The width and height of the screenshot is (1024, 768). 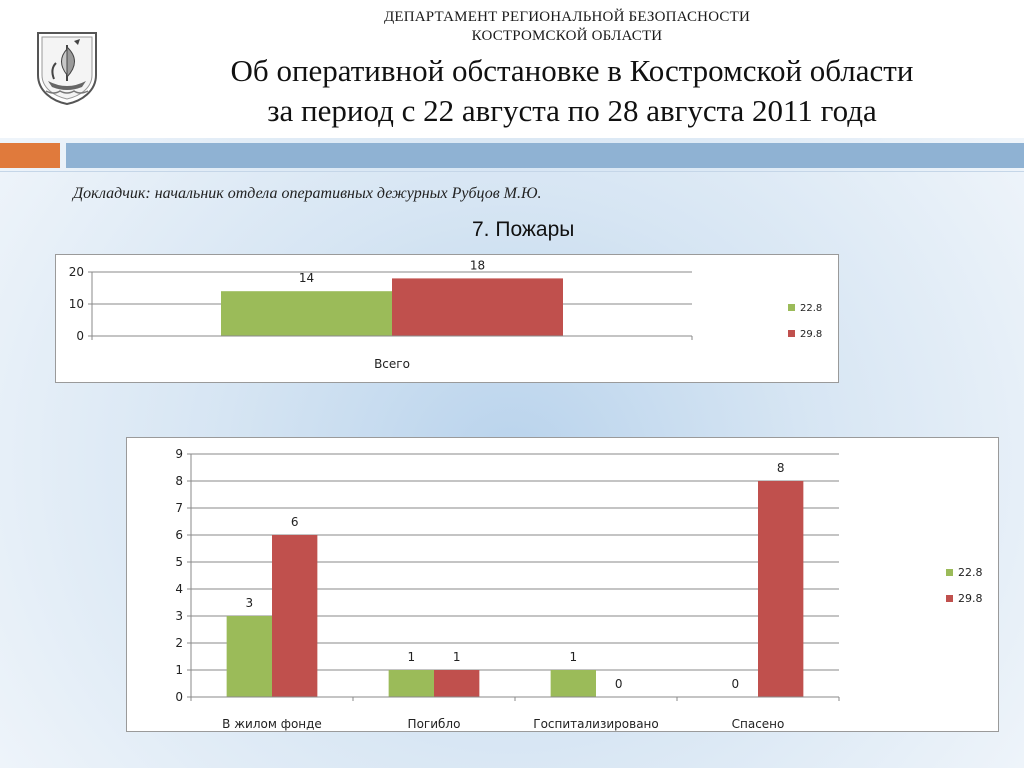 I want to click on data-label: 18, so click(x=477, y=265).